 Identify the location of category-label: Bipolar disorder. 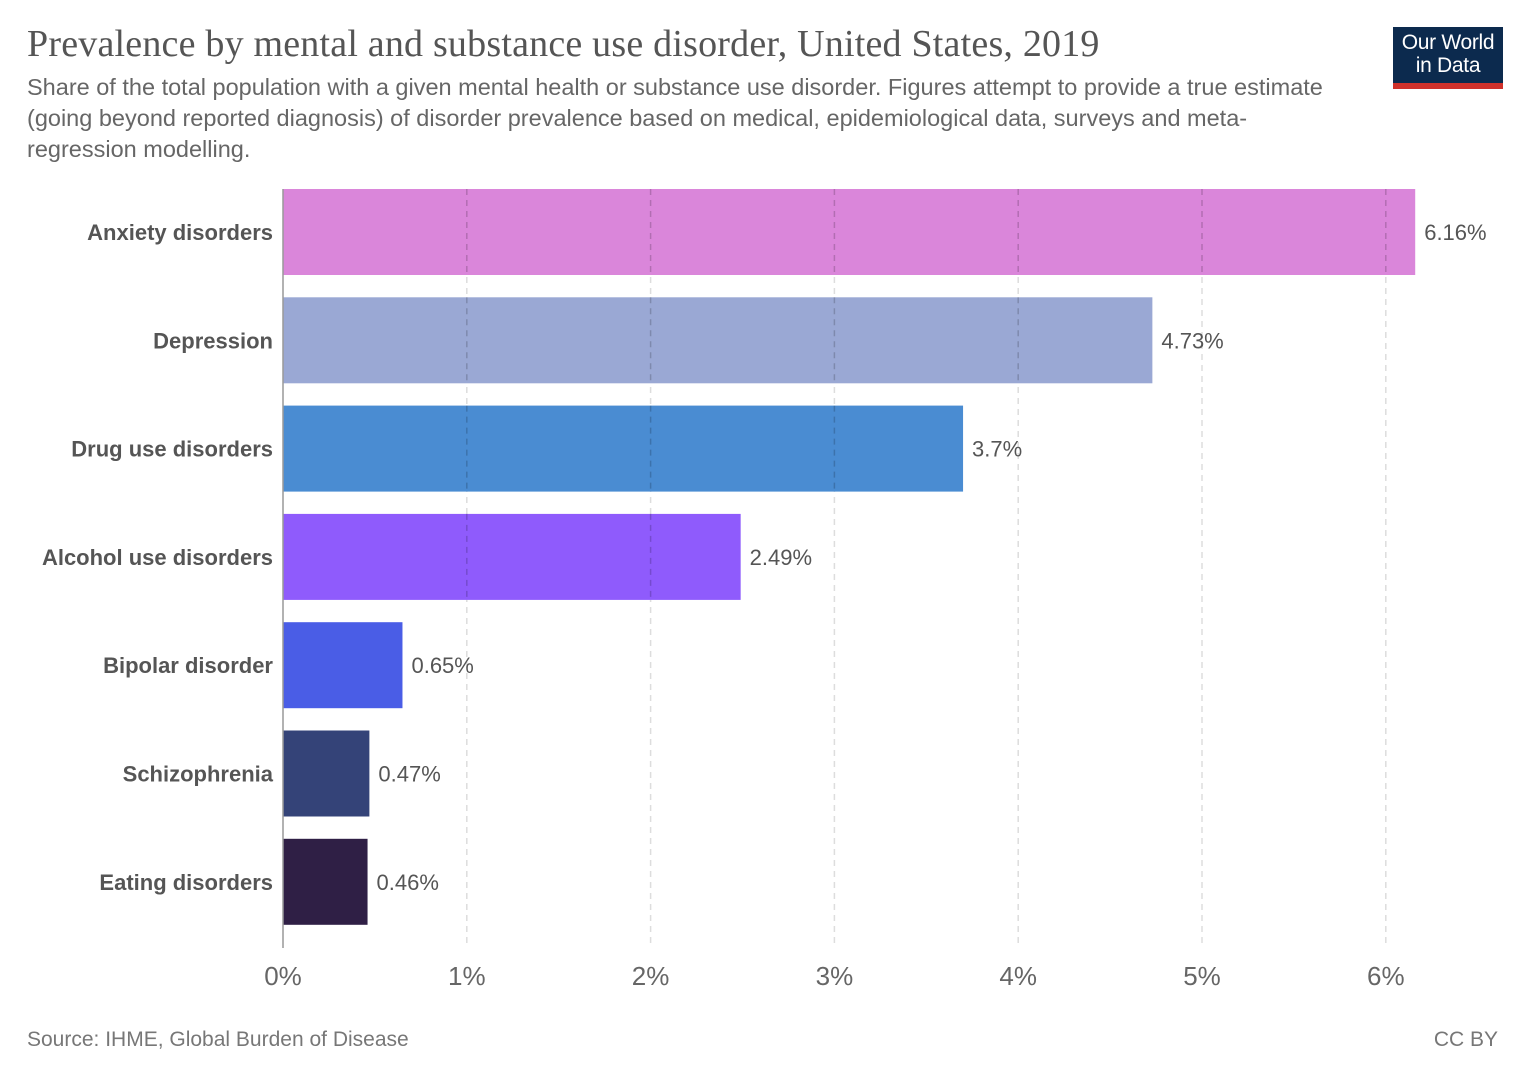
(188, 665).